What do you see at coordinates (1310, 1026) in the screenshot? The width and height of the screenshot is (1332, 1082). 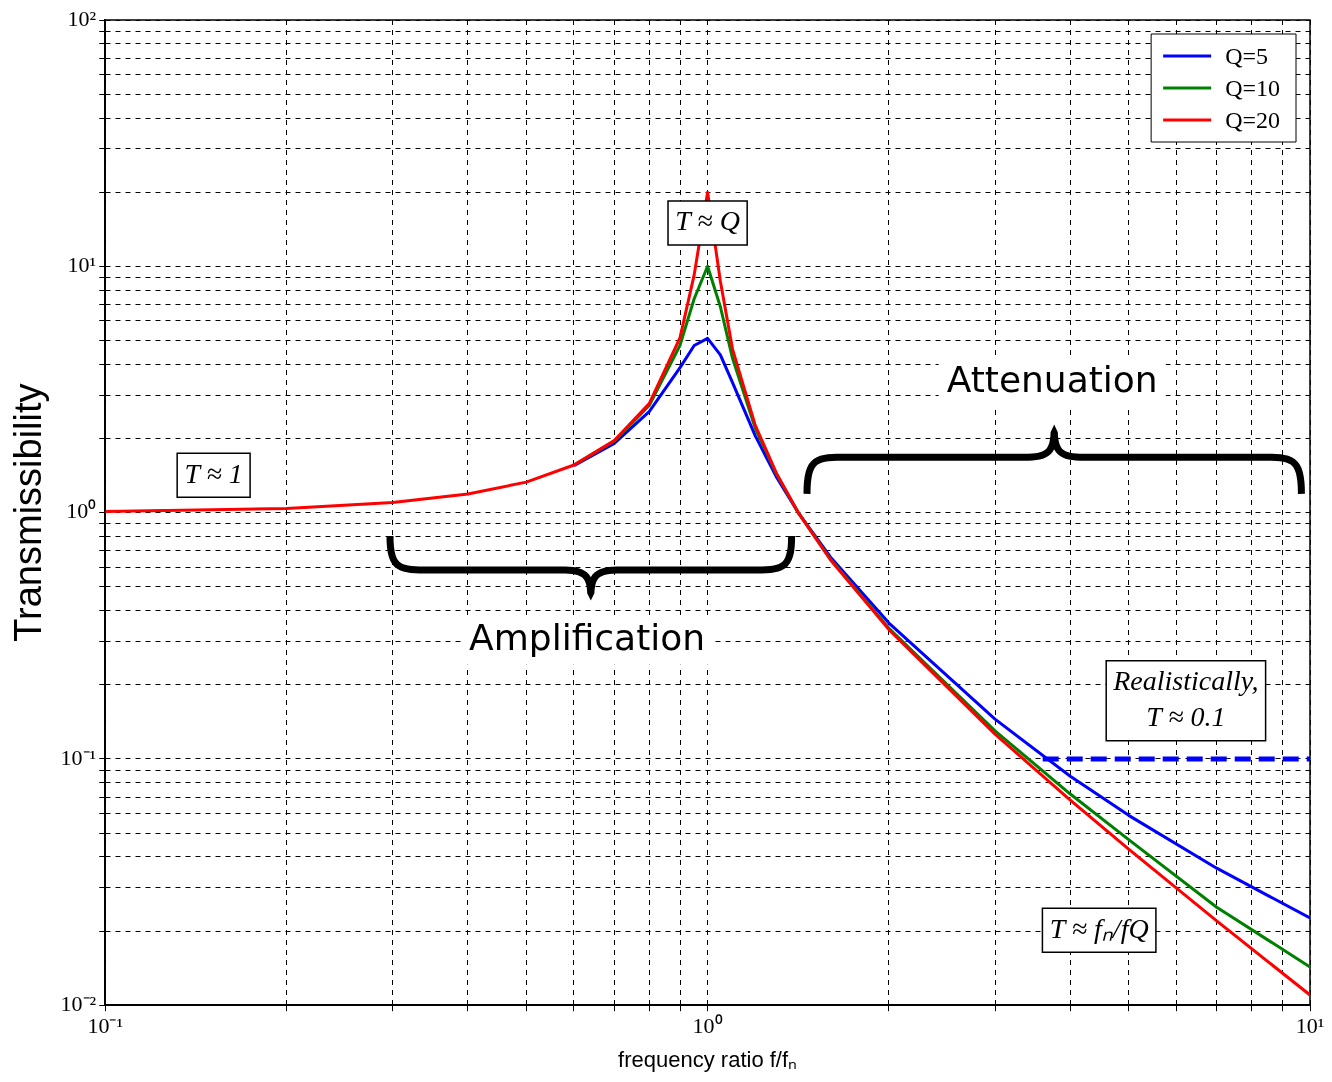 I see `x-tick-label: 10¹` at bounding box center [1310, 1026].